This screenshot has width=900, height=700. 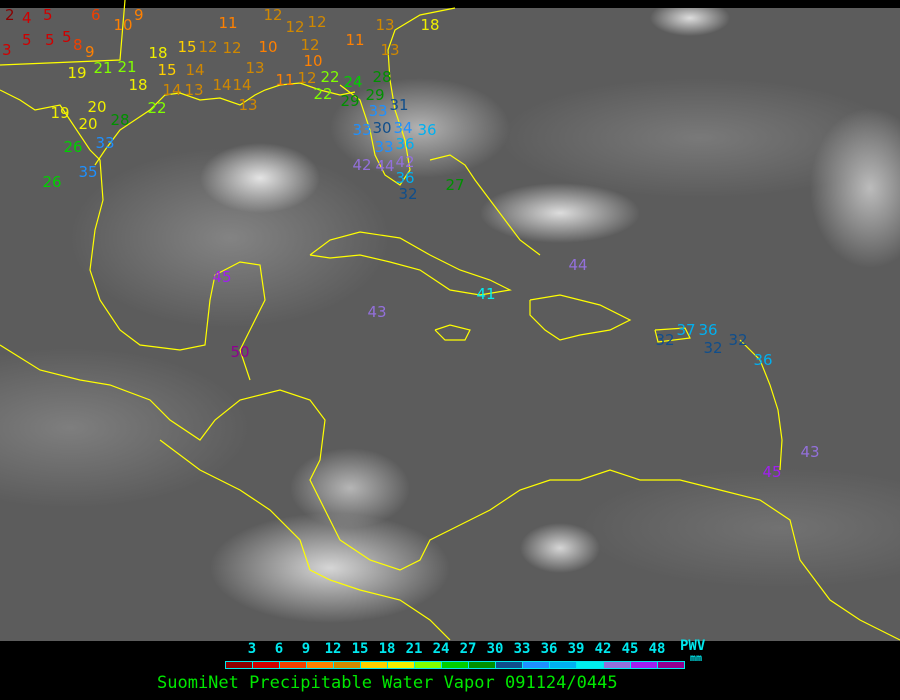 I want to click on legend-tick: 12, so click(x=333, y=649).